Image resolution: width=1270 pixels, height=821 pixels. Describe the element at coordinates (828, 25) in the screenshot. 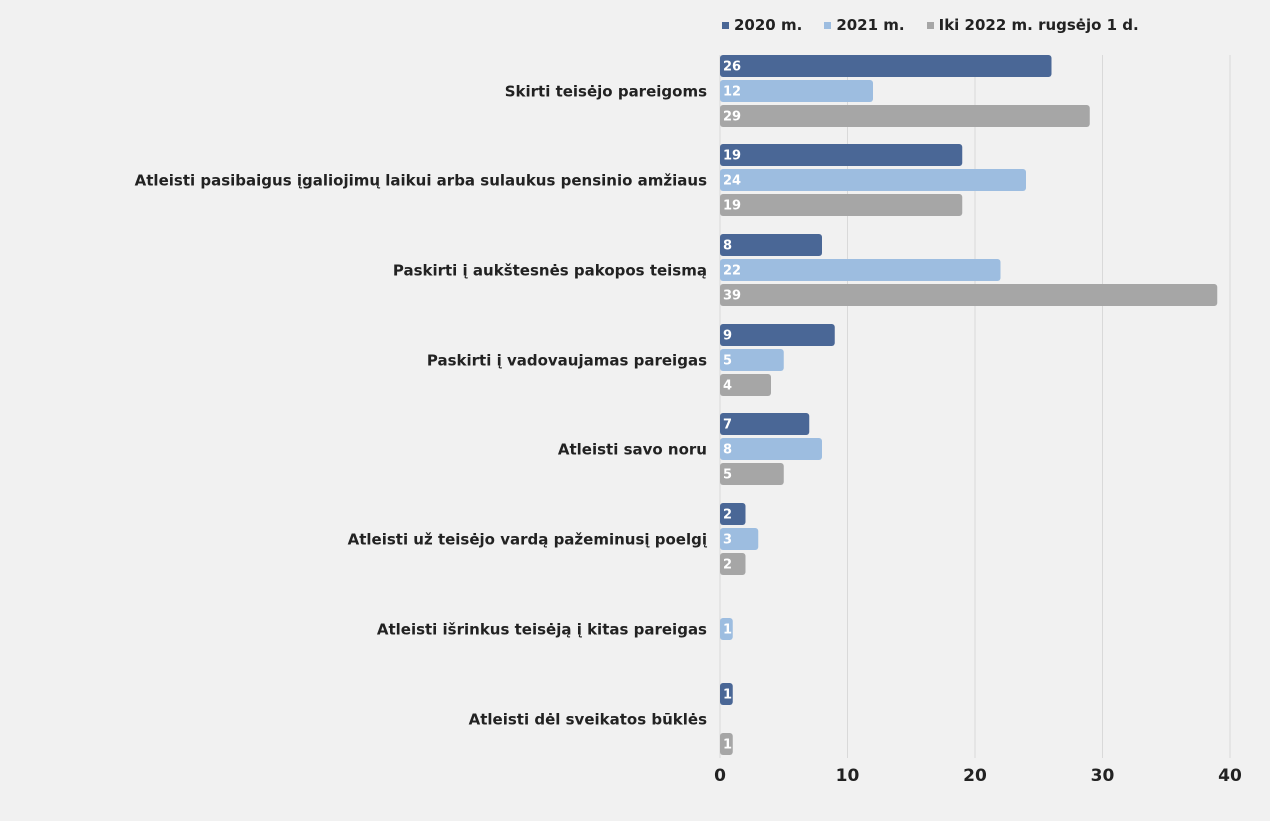

I see `legend-swatch-2021` at that location.